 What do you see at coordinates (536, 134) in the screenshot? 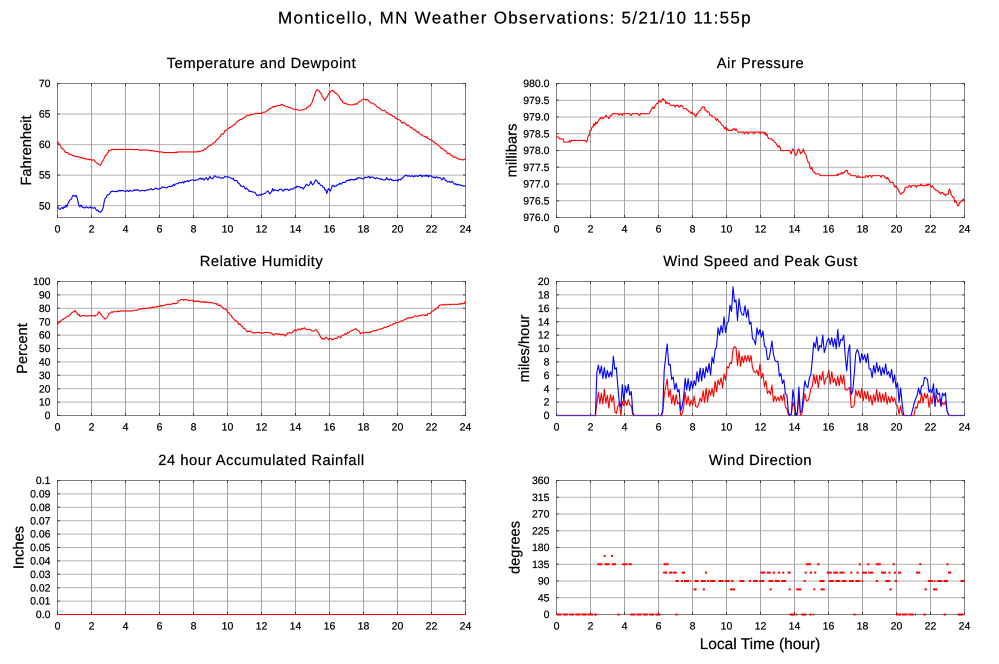
I see `svg-text: 978.5` at bounding box center [536, 134].